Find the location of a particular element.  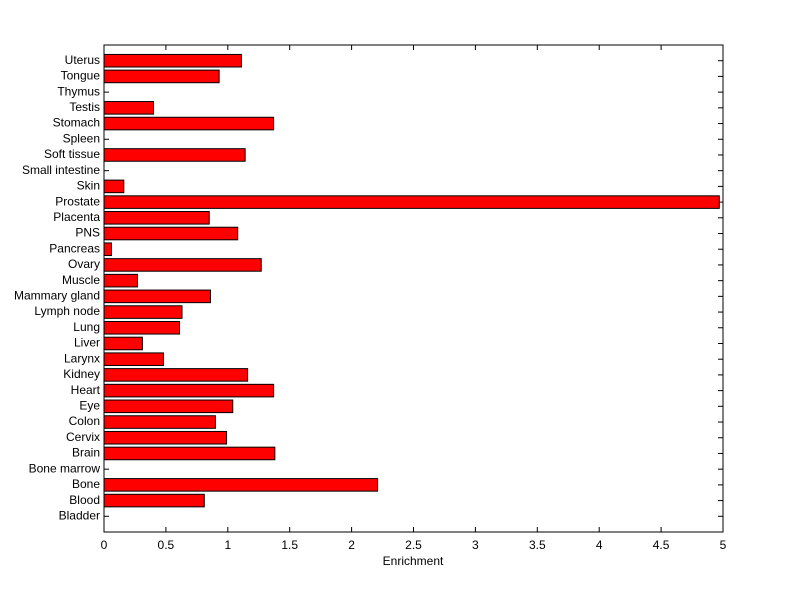

y-tick-label: Prostate is located at coordinates (77, 201).